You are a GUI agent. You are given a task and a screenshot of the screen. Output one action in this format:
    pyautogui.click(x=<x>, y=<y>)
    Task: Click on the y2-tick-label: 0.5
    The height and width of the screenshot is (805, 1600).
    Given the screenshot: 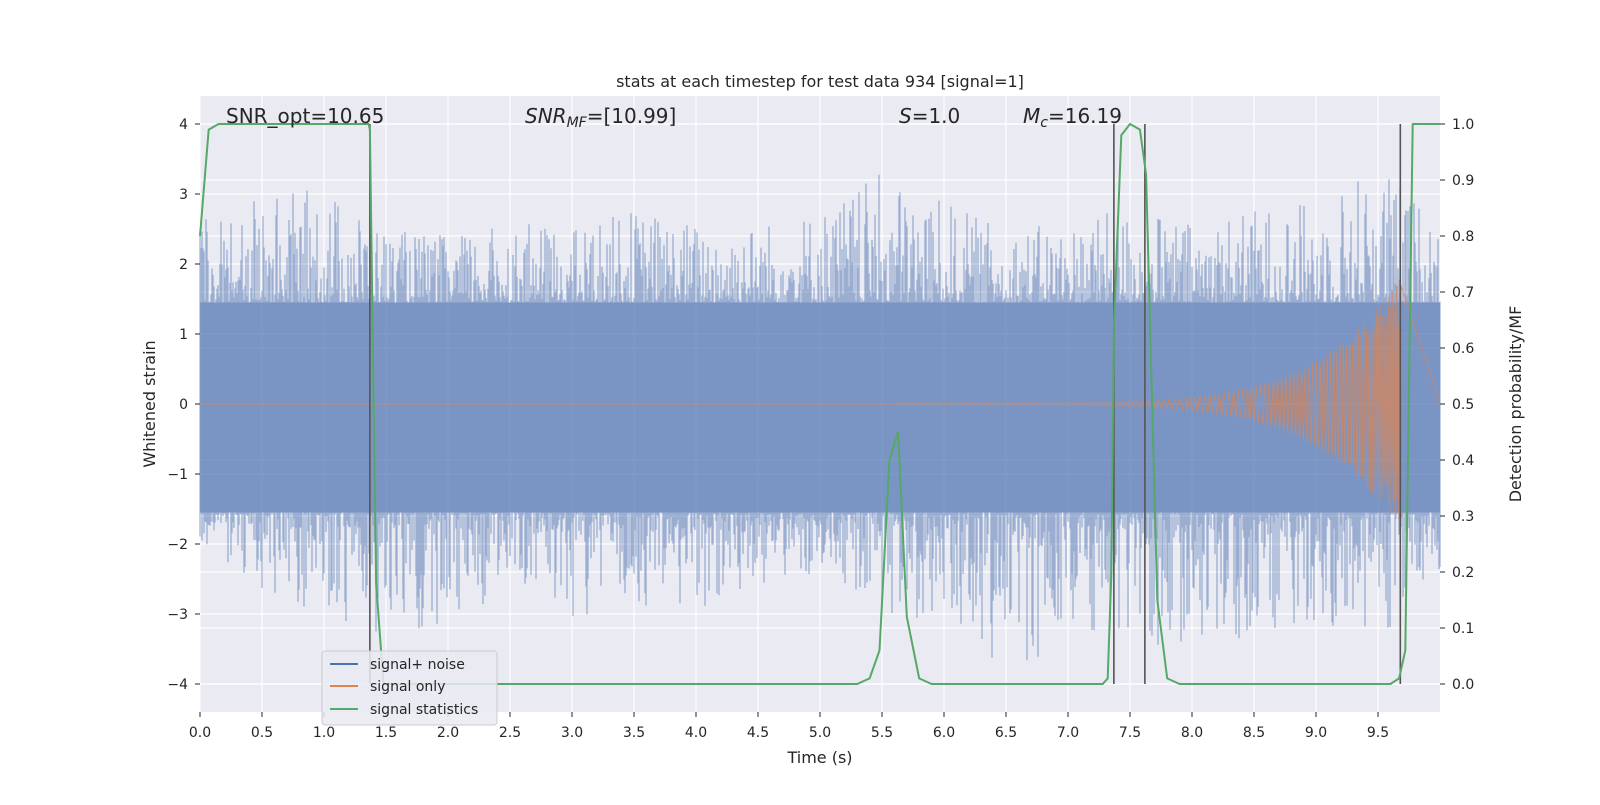 What is the action you would take?
    pyautogui.click(x=1463, y=405)
    